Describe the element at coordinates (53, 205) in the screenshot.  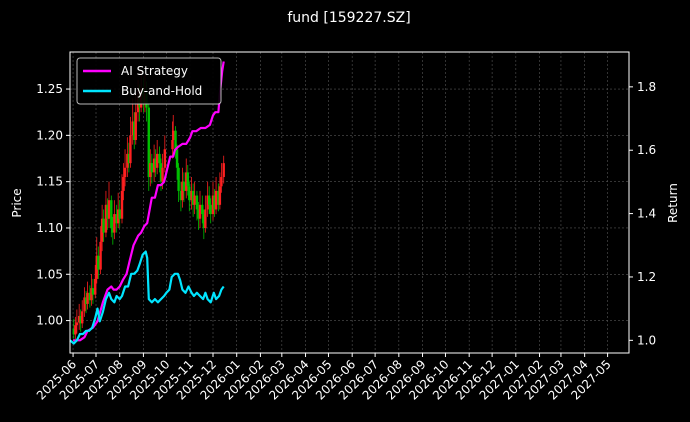
I see `y-axis-left: 1.00 1.05 1.10 1.15 1.20 1.25` at that location.